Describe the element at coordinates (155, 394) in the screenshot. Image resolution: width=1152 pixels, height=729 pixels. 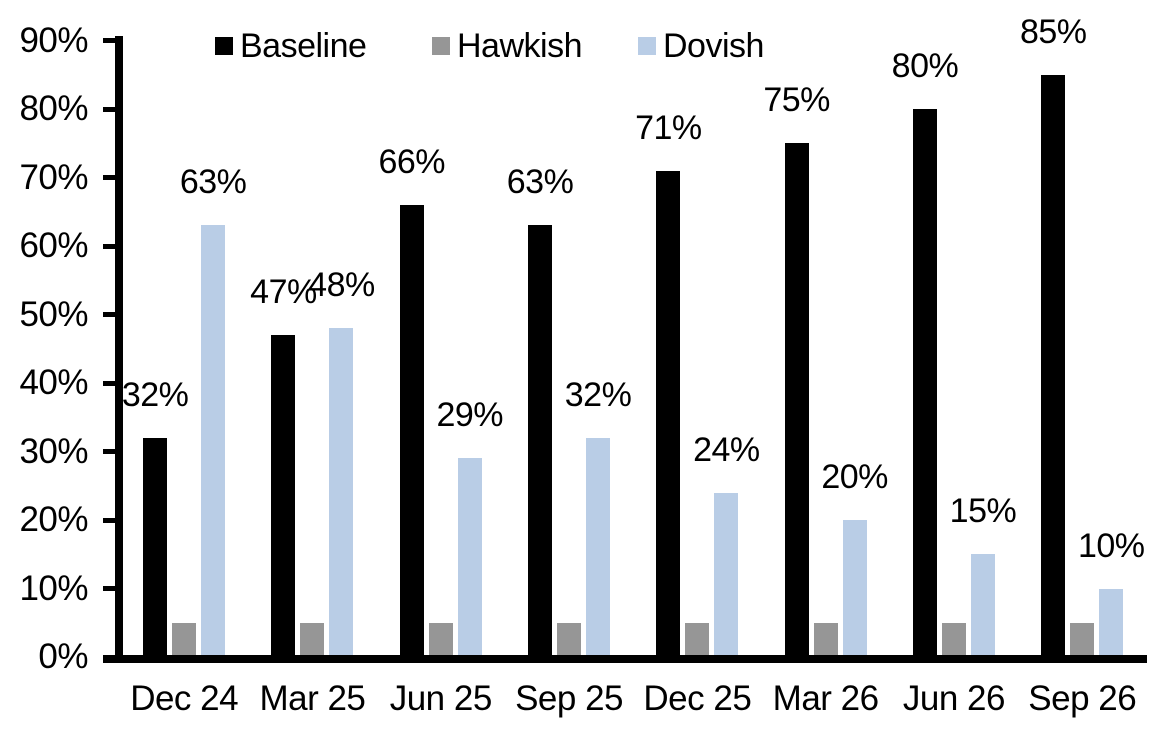
I see `data-label-baseline: 32%` at that location.